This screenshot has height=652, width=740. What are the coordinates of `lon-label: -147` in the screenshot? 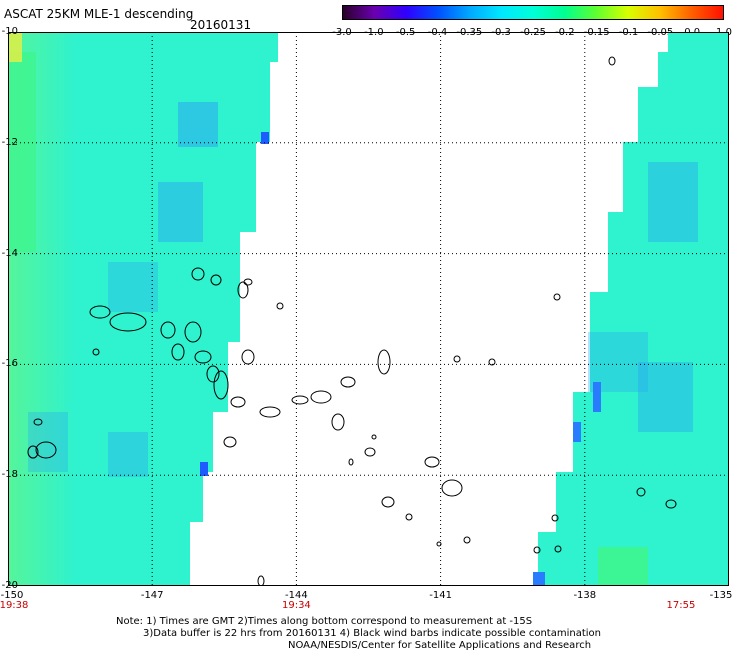 It's located at (152, 595).